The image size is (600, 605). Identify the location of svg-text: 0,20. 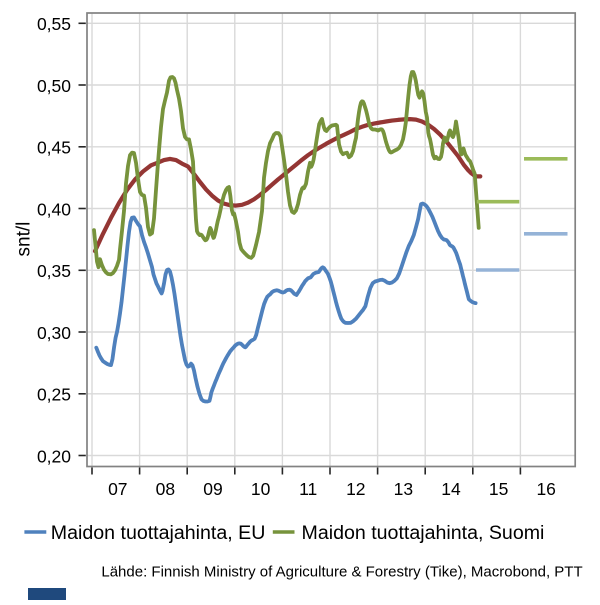
(54, 456).